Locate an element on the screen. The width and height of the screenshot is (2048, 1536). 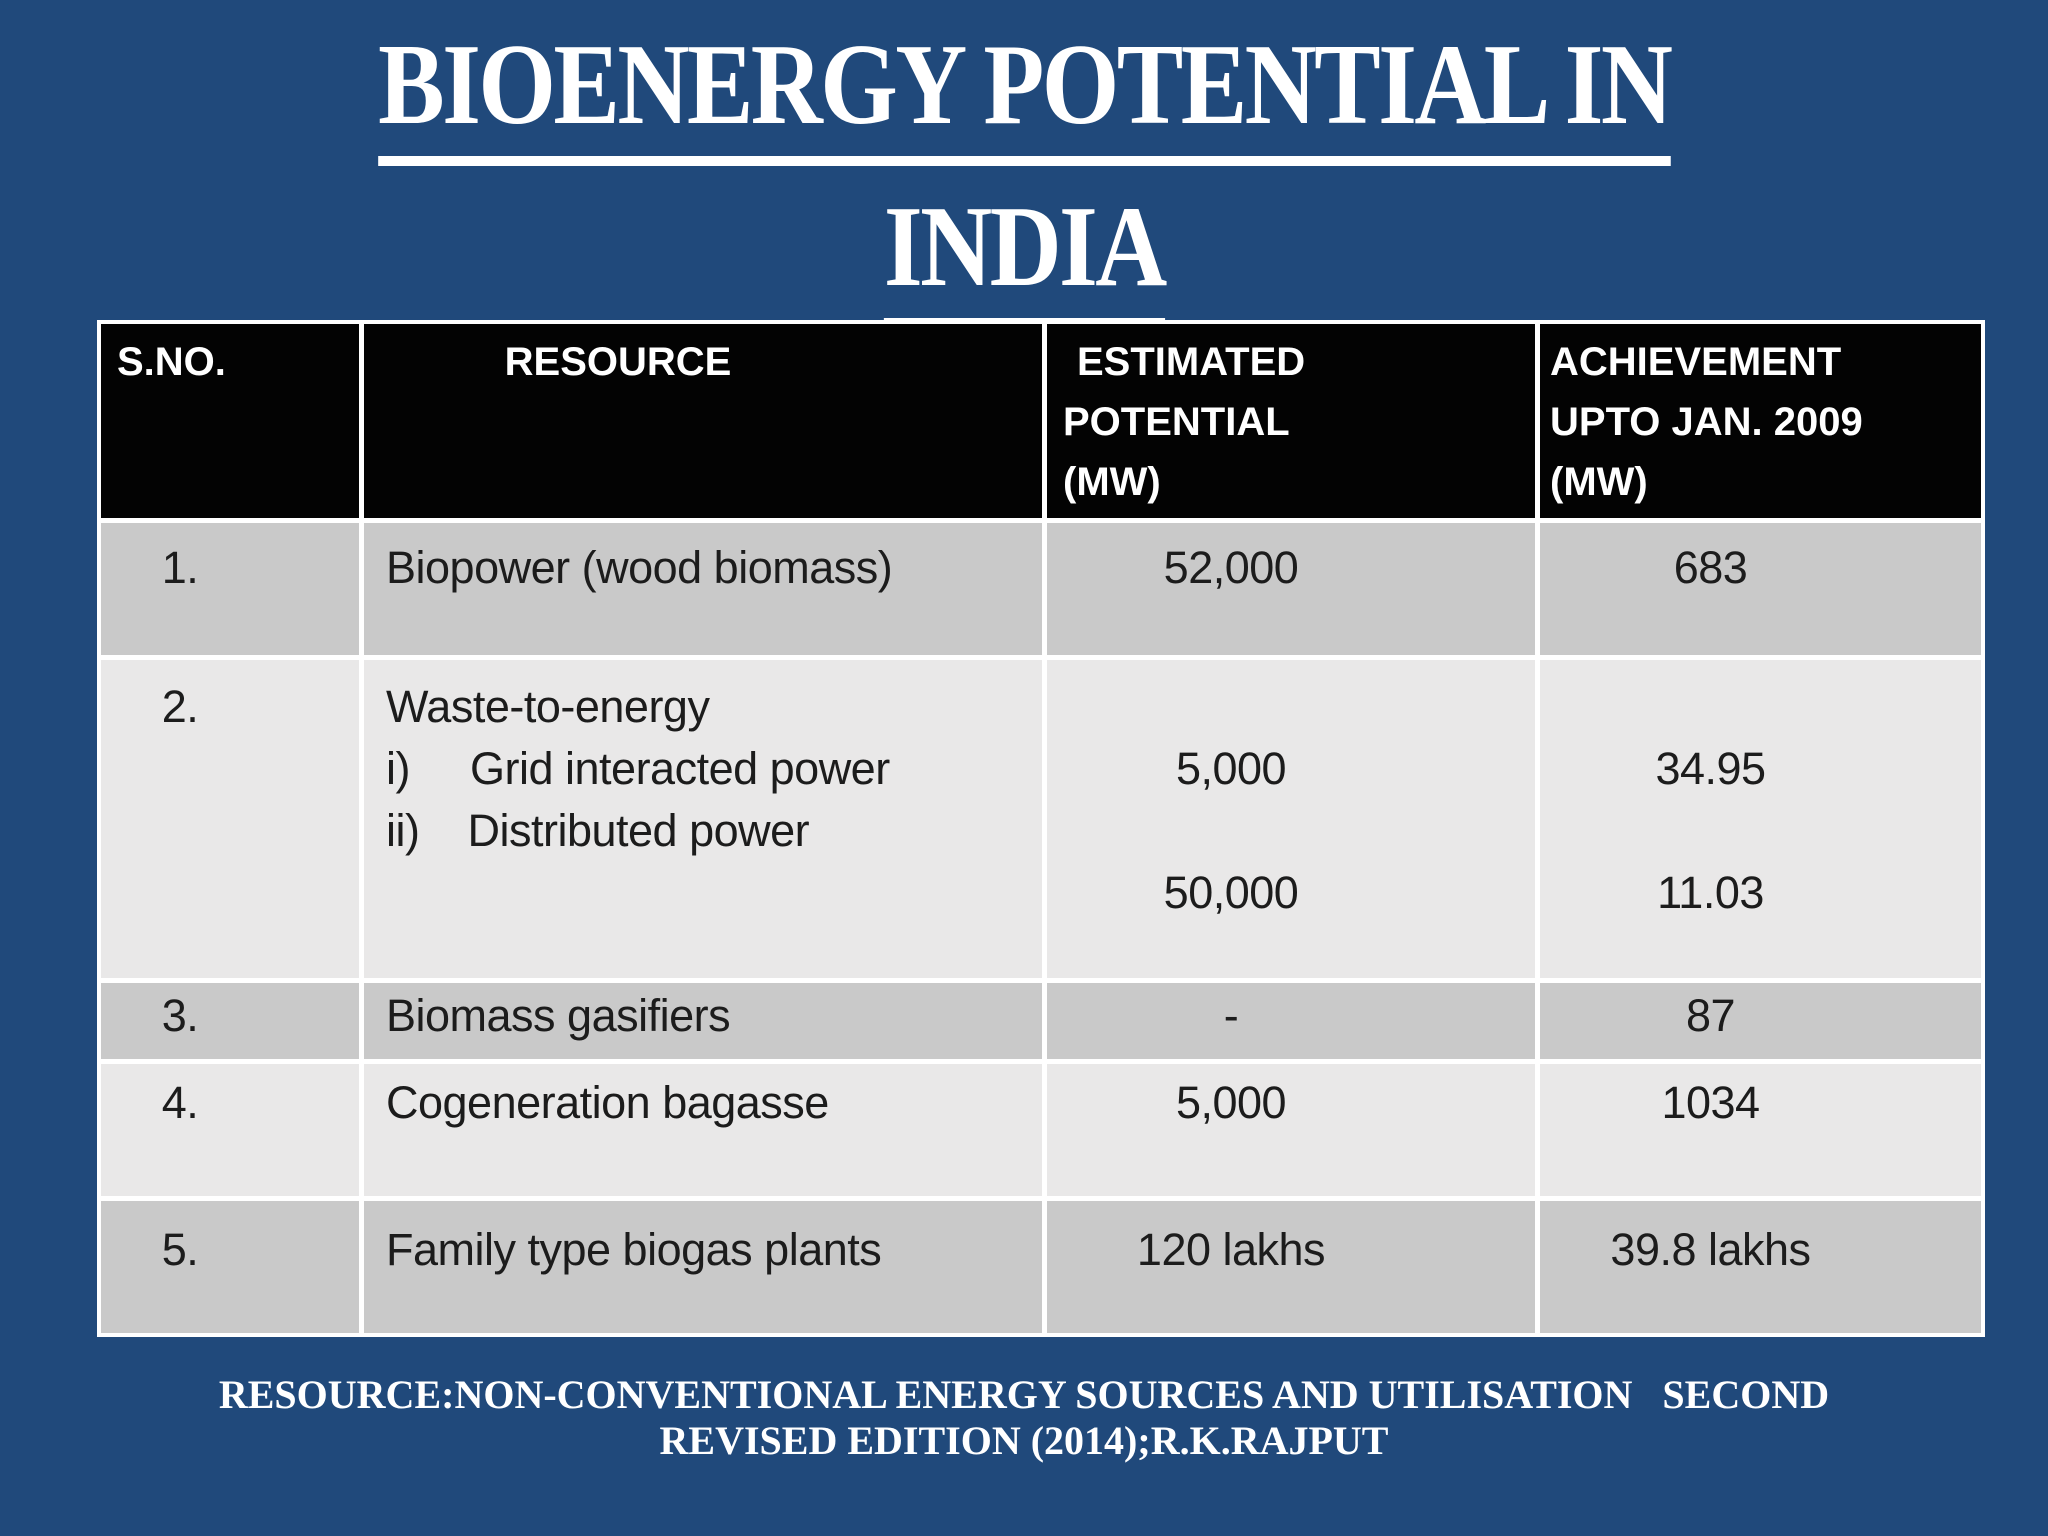
cell-text: Biomass gasifiers is located at coordinates (558, 1015).